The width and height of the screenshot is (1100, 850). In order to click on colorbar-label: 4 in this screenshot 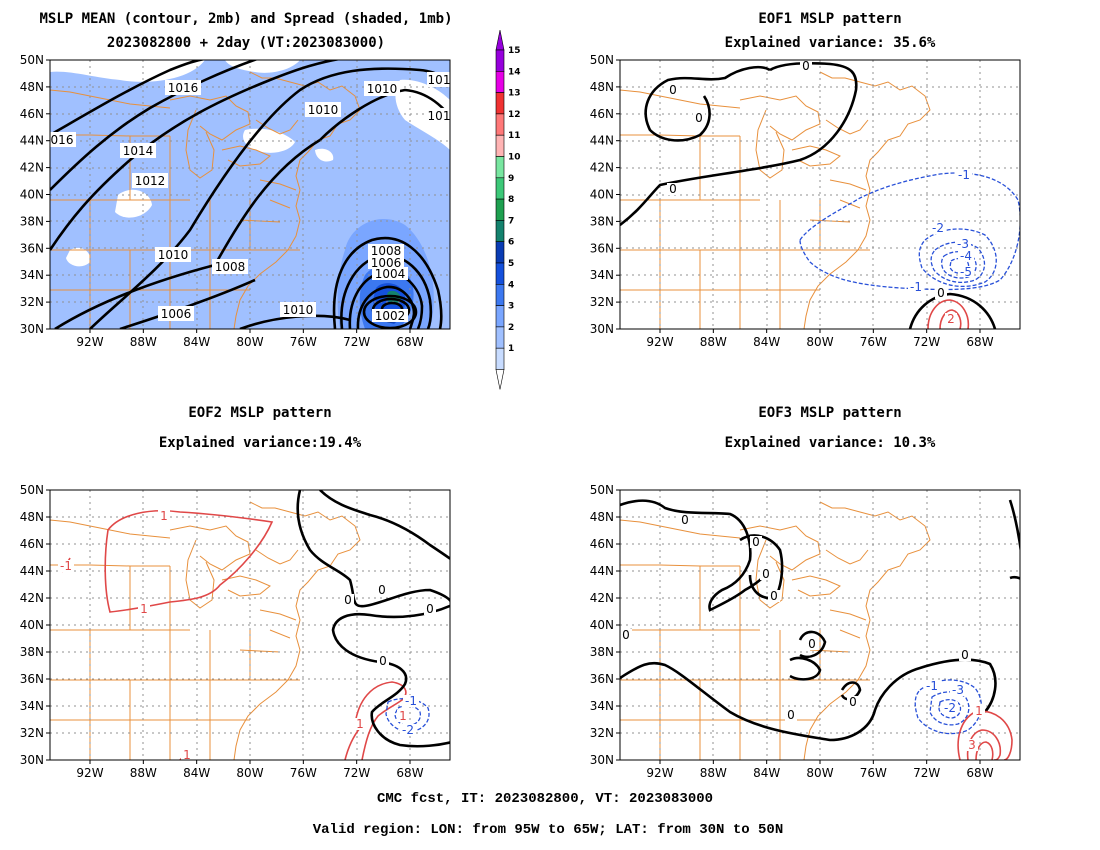, I will do `click(511, 285)`.